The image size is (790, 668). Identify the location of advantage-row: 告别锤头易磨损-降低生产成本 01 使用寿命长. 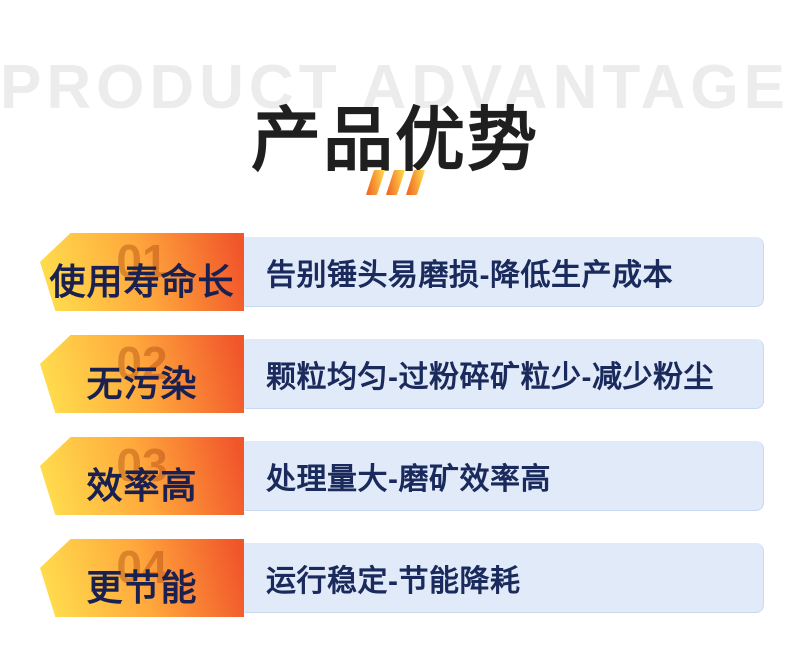
(395, 272).